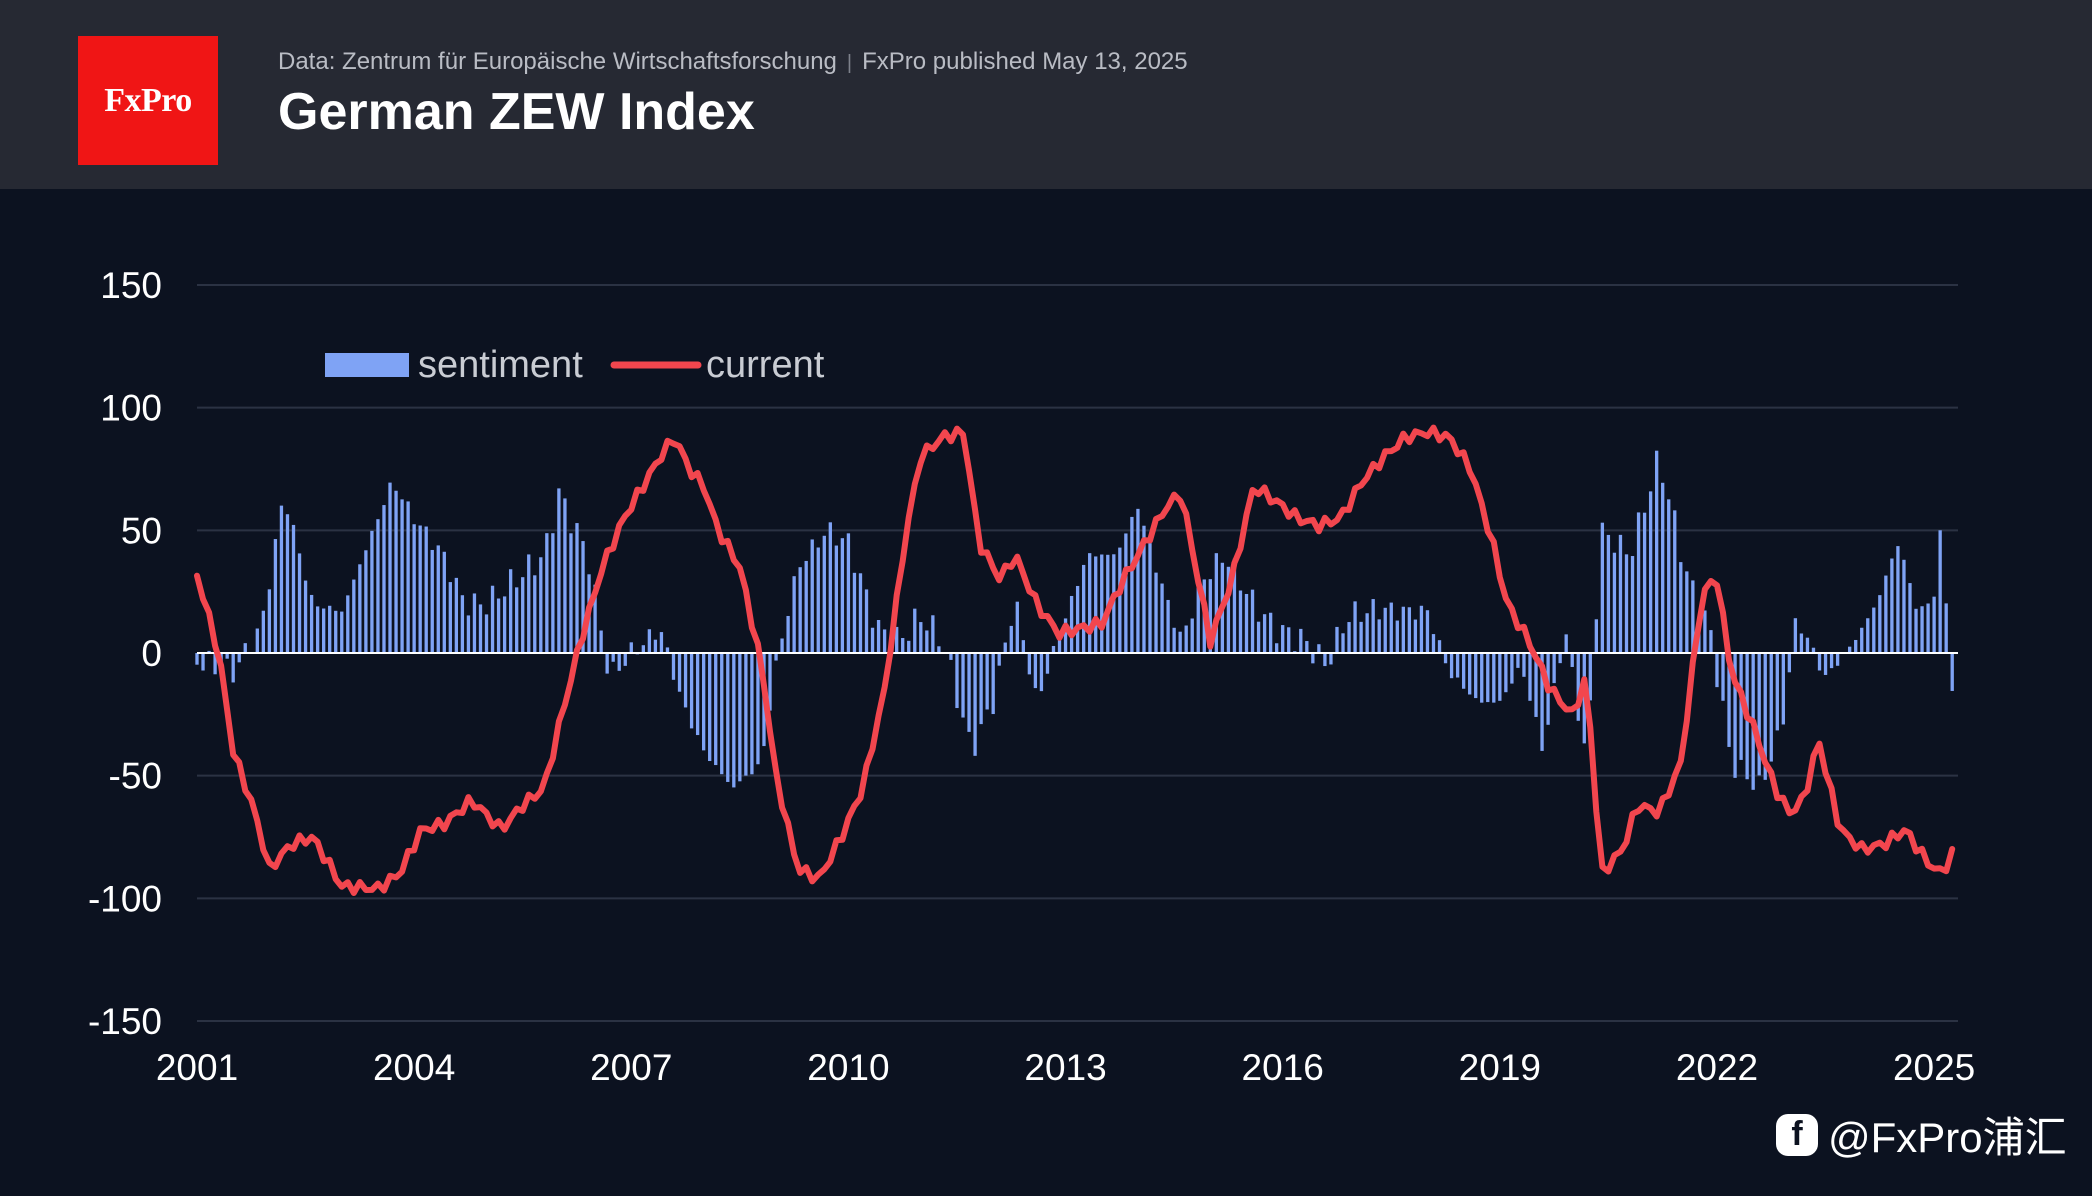  Describe the element at coordinates (1947, 1137) in the screenshot. I see `watermark-text: @FxPro浦汇` at that location.